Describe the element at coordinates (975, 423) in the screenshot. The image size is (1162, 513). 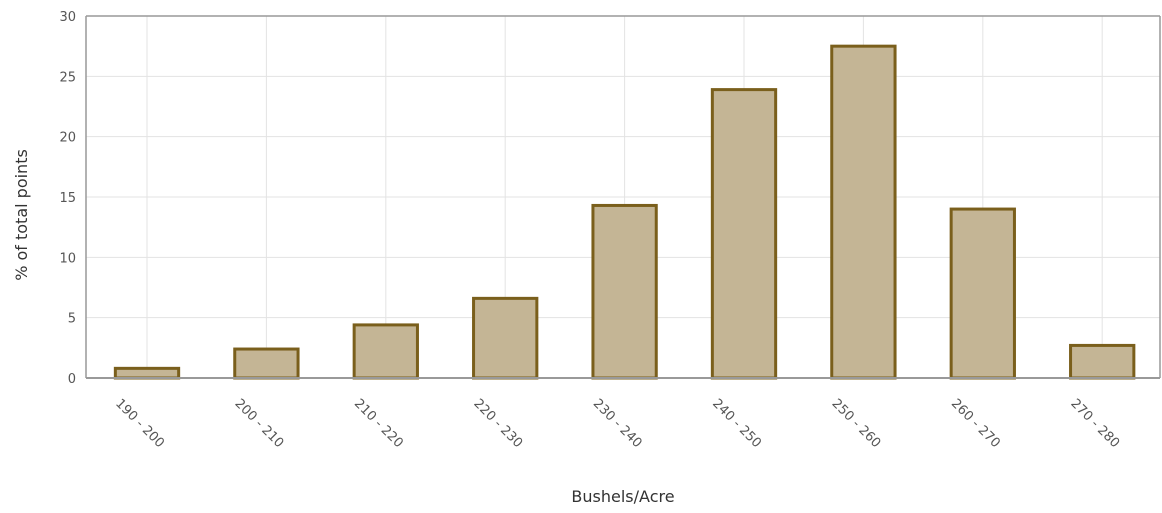
I see `x-tick-label: 260 - 270` at that location.